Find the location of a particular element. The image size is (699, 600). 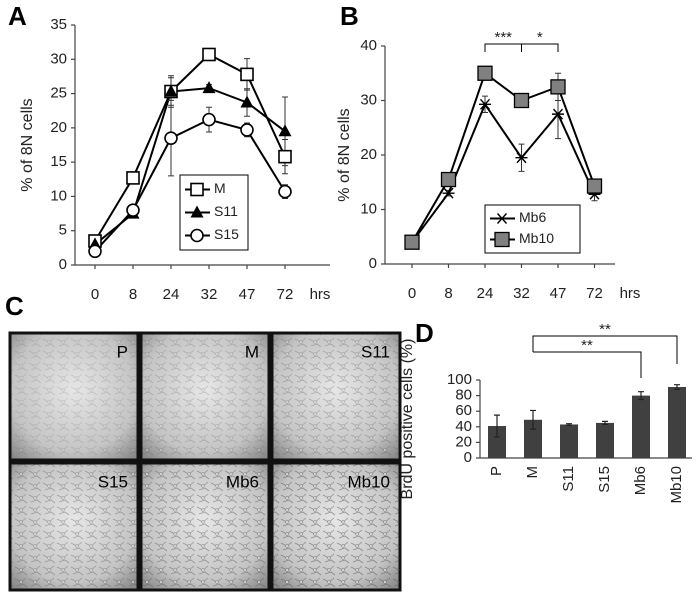

x-tick-label: 0 is located at coordinates (412, 293).